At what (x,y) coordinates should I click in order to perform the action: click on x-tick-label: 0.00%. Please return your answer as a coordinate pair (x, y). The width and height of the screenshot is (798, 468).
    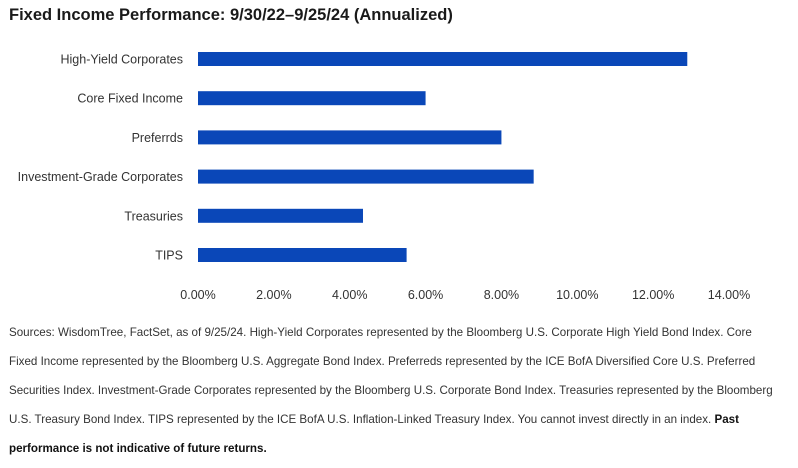
    Looking at the image, I should click on (197, 295).